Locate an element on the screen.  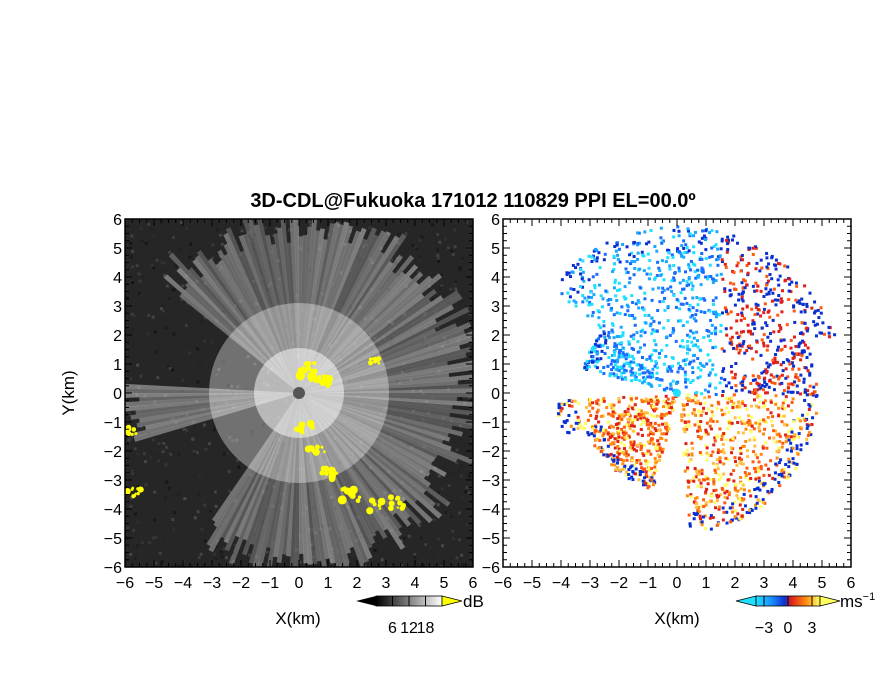
x-tick-label: 3 is located at coordinates (764, 583).